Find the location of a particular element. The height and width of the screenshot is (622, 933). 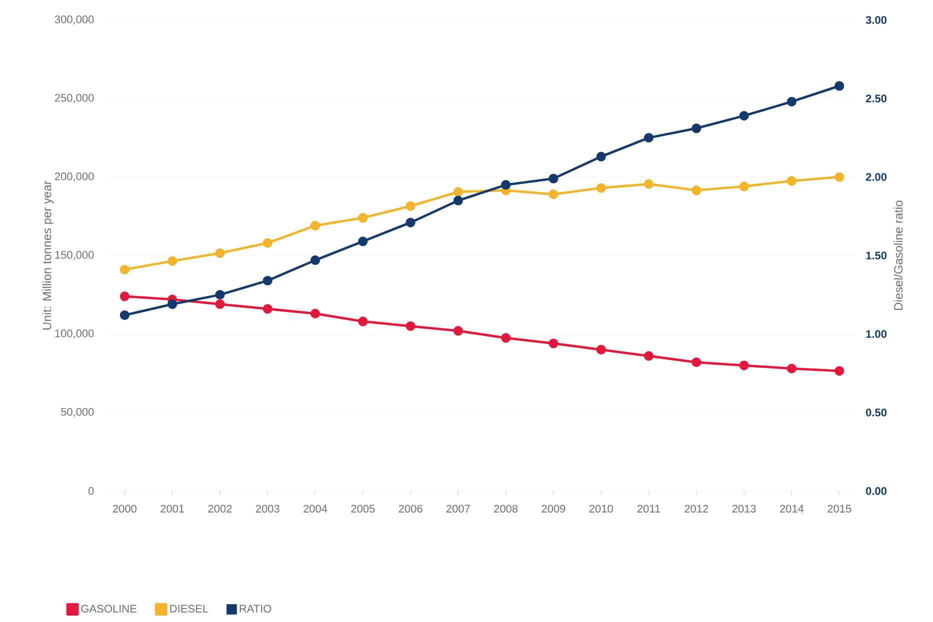

x-tick-label: 2011 is located at coordinates (648, 508).